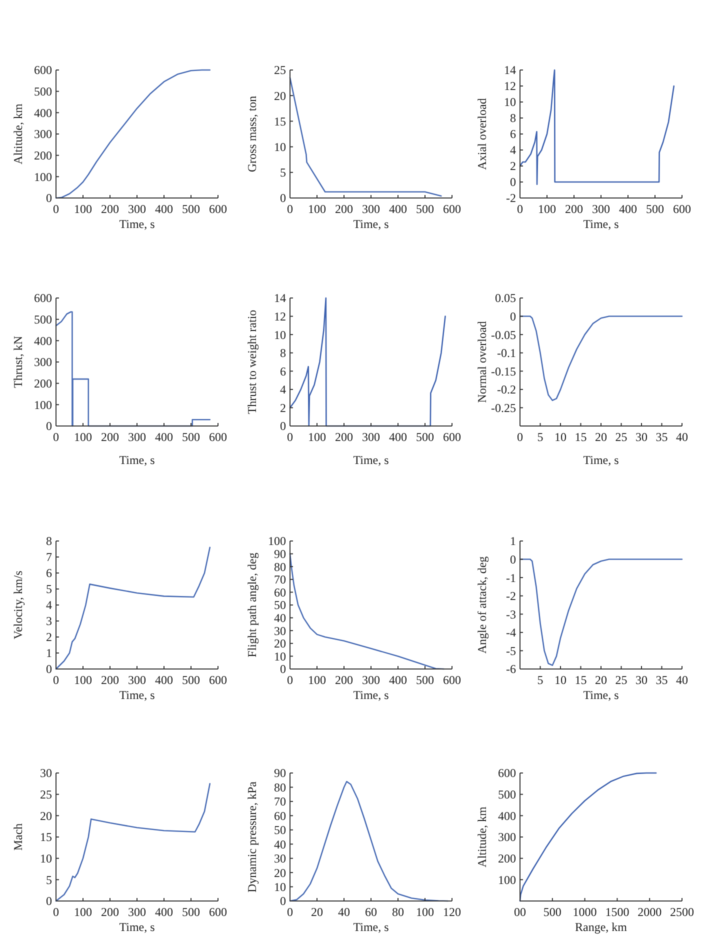 The width and height of the screenshot is (720, 942). Describe the element at coordinates (682, 912) in the screenshot. I see `x-tick-label: 2500` at that location.